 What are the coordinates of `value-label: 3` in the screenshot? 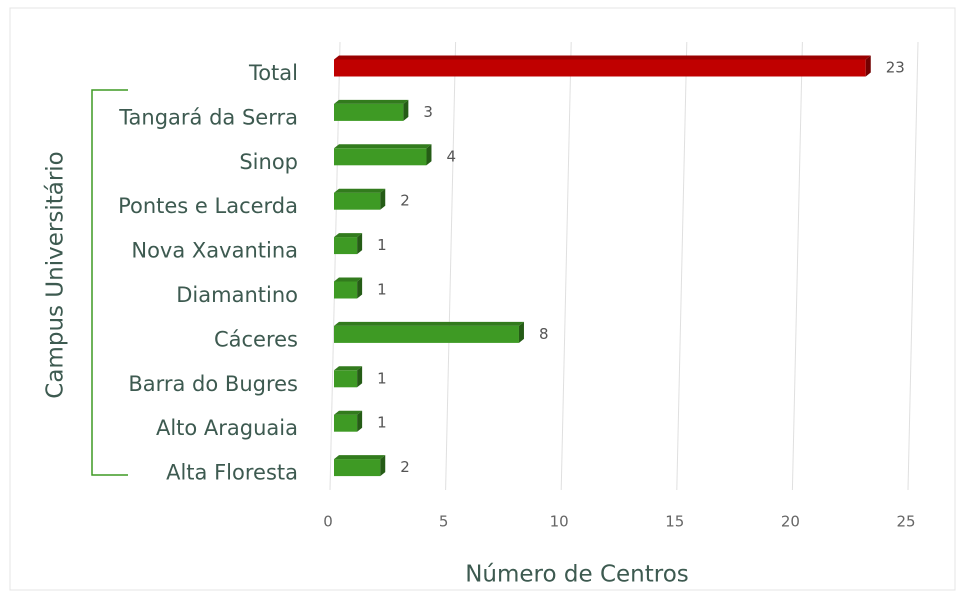 It's located at (428, 112).